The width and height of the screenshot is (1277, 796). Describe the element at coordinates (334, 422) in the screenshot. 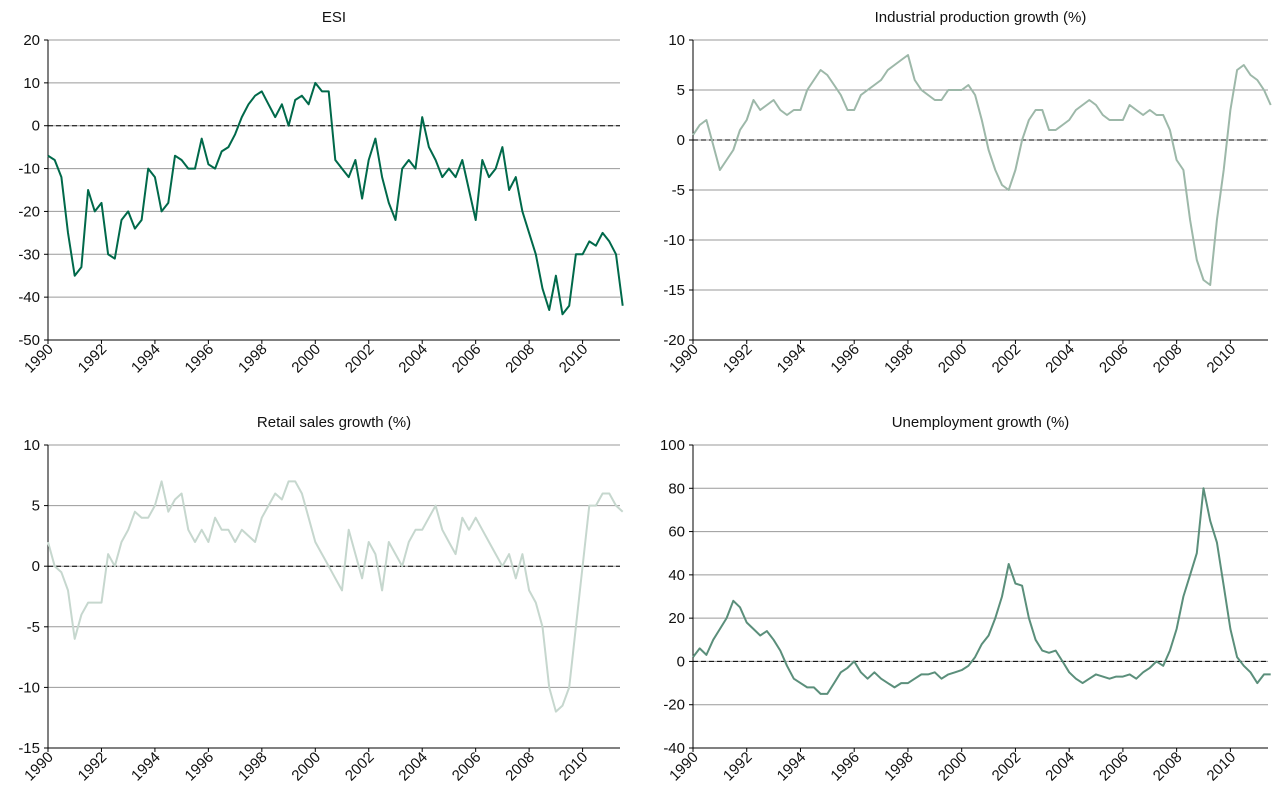

I see `chart-title: Retail sales growth (%)` at that location.